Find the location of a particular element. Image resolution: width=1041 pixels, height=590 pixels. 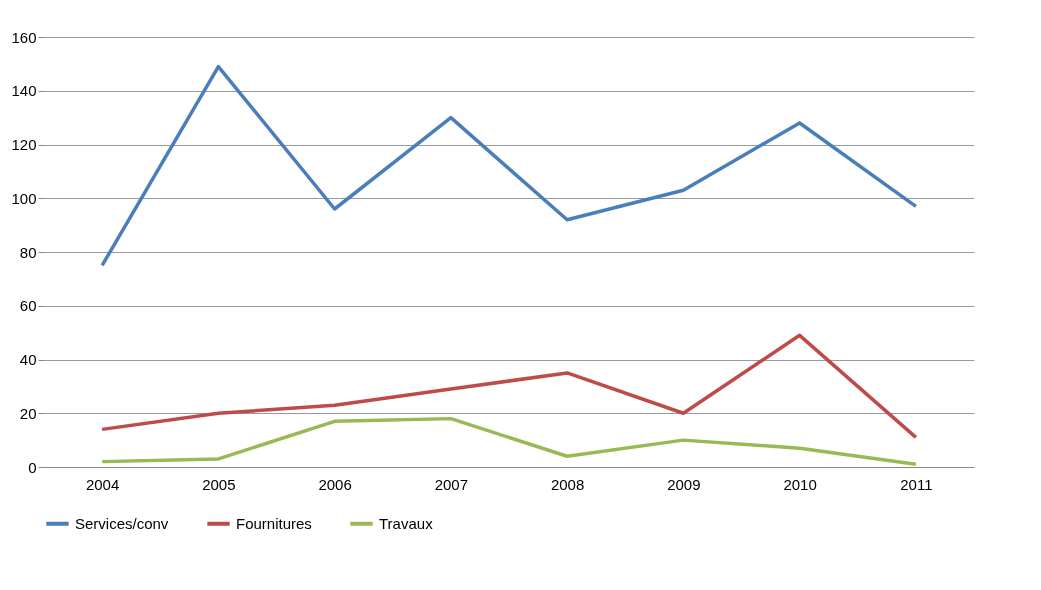

y-tick-label: 100 is located at coordinates (24, 198).